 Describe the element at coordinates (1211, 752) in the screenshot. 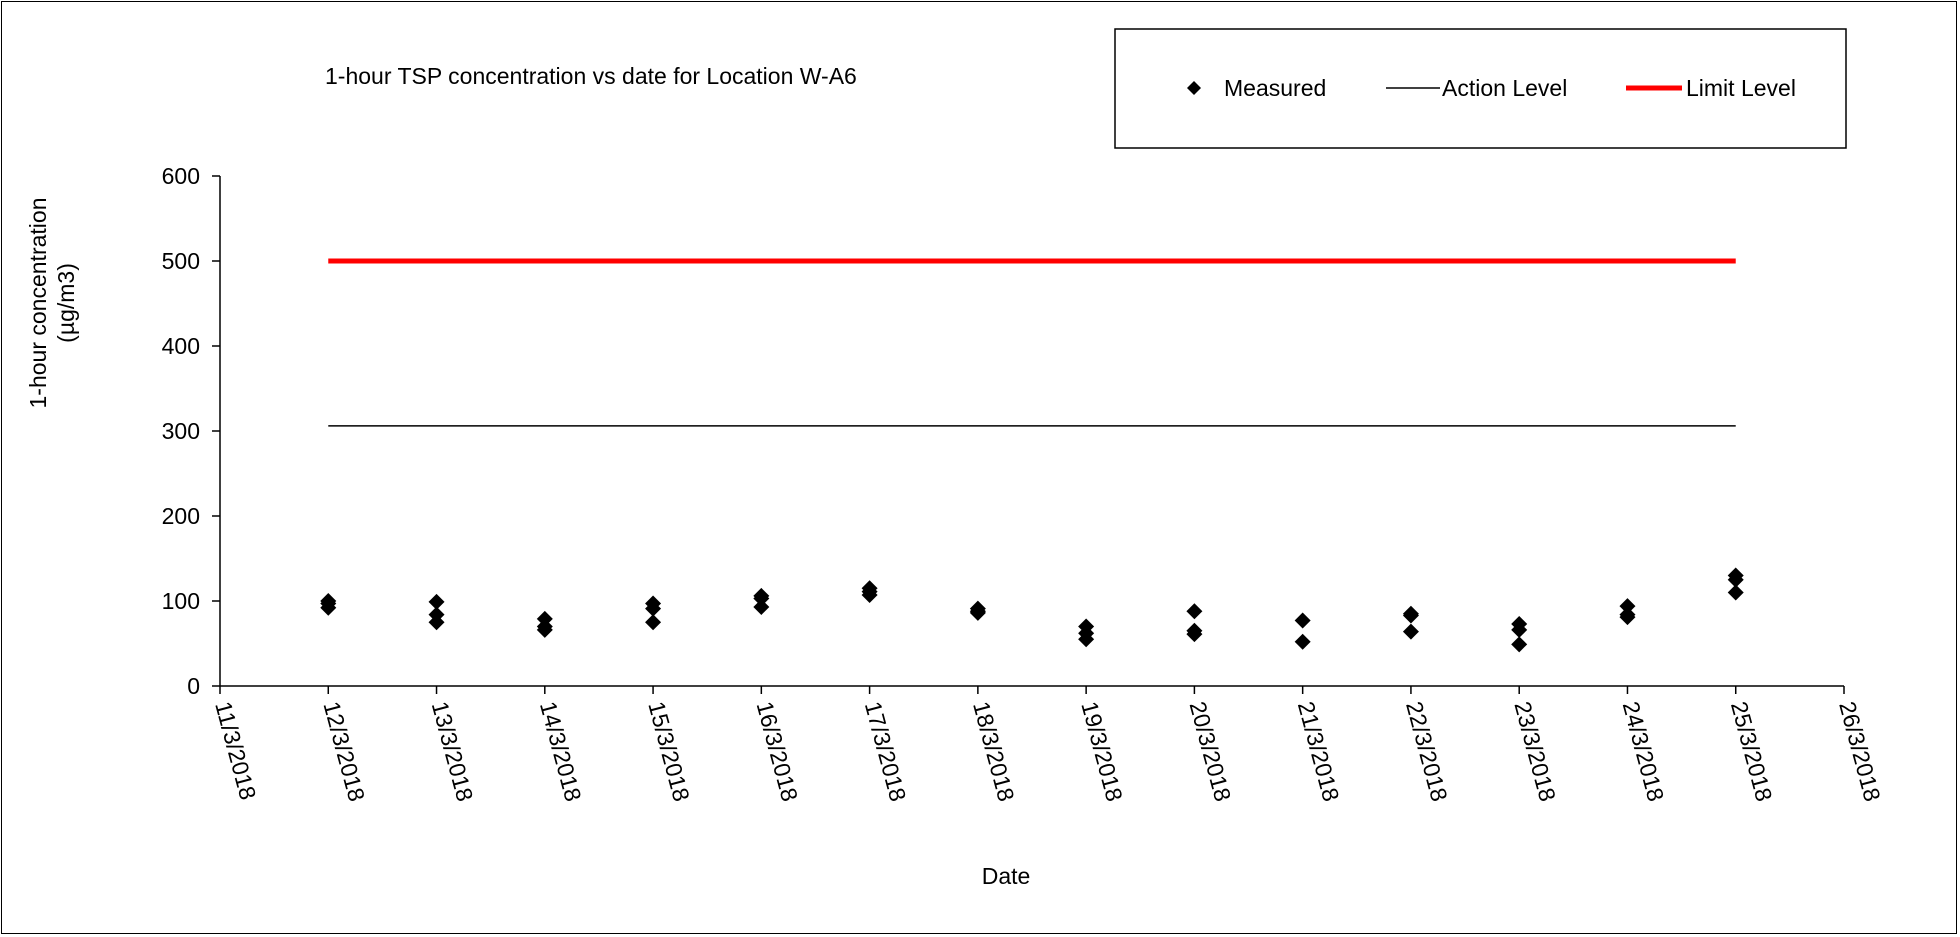

I see `x-tick-label: 20/3/2018` at that location.